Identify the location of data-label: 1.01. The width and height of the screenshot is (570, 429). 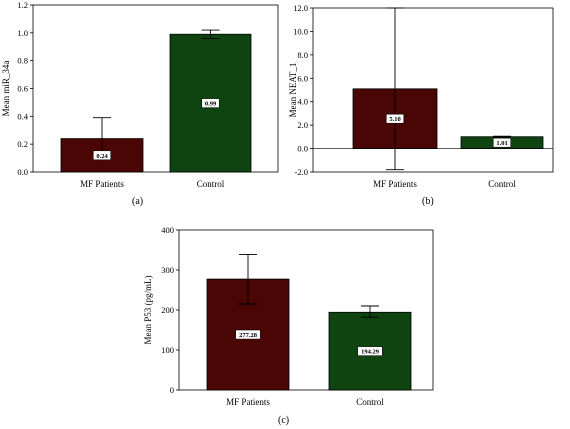
(501, 143).